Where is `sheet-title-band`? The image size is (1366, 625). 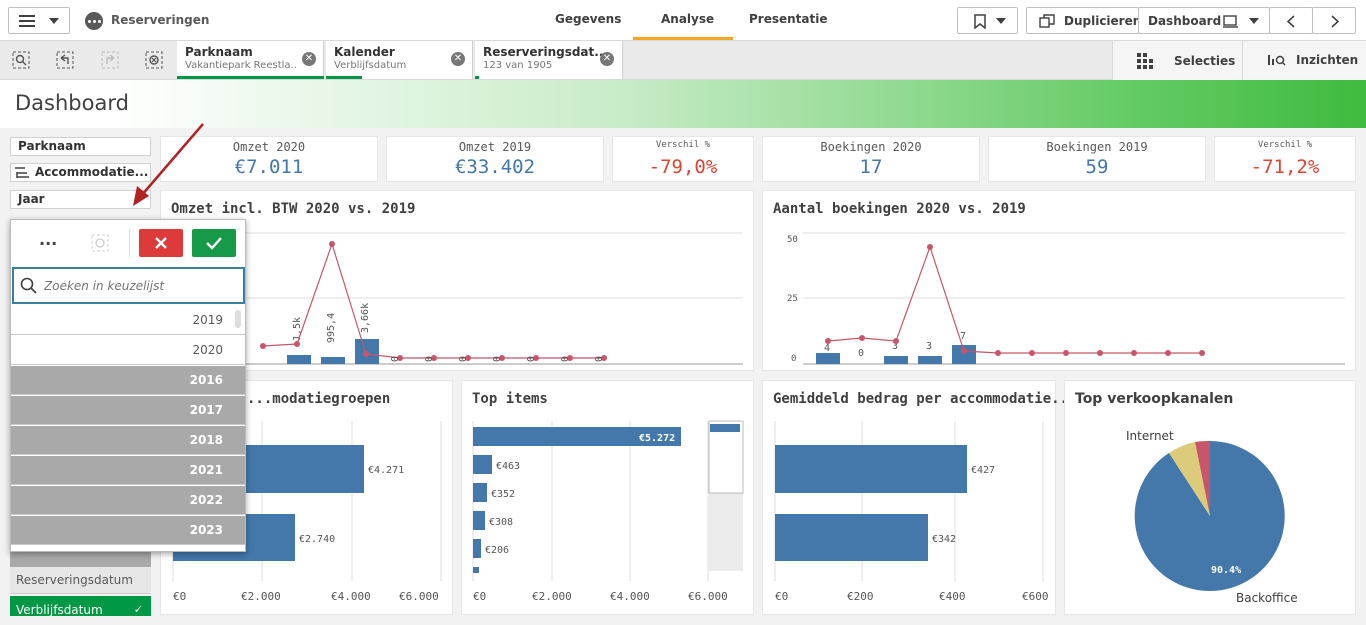 sheet-title-band is located at coordinates (683, 104).